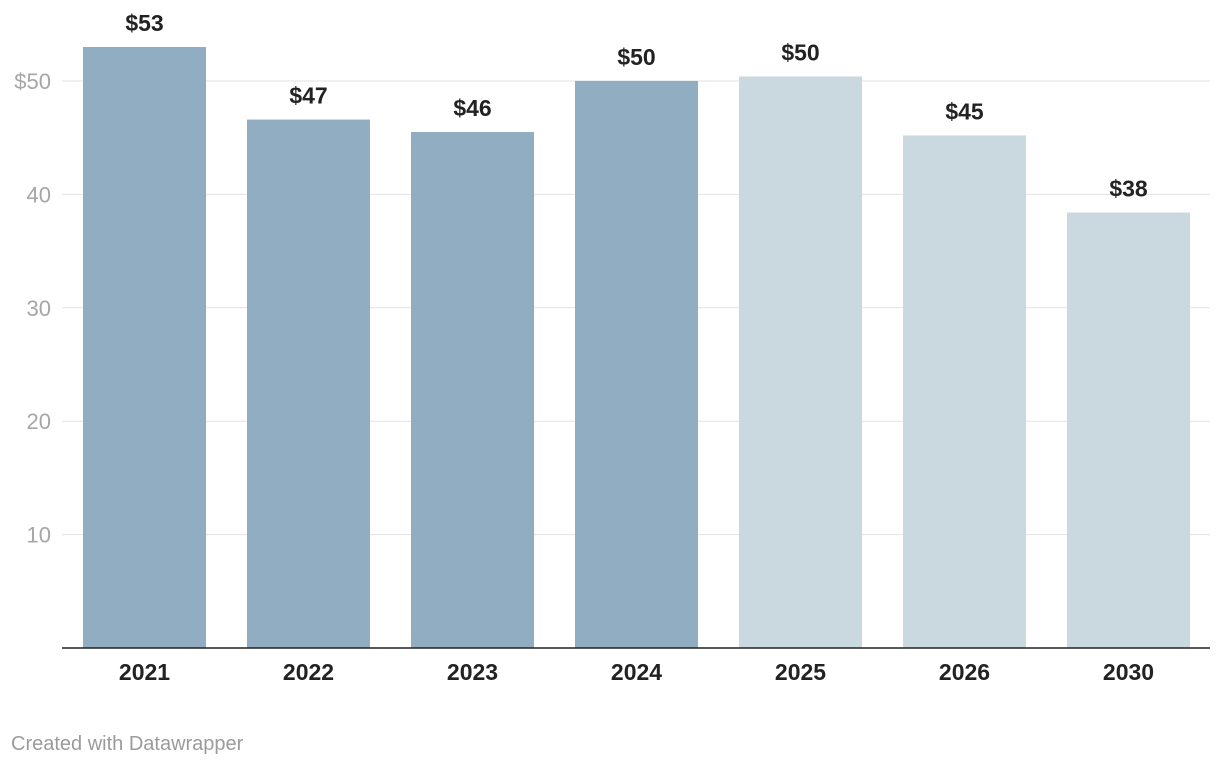 This screenshot has height=768, width=1220. Describe the element at coordinates (308, 96) in the screenshot. I see `value-label-2022: $47` at that location.